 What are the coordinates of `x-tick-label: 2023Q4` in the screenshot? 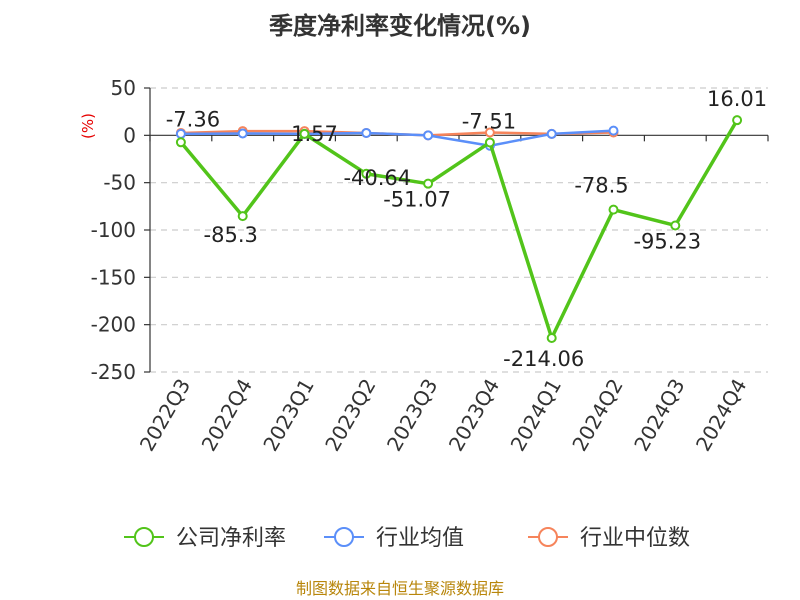 It's located at (474, 415).